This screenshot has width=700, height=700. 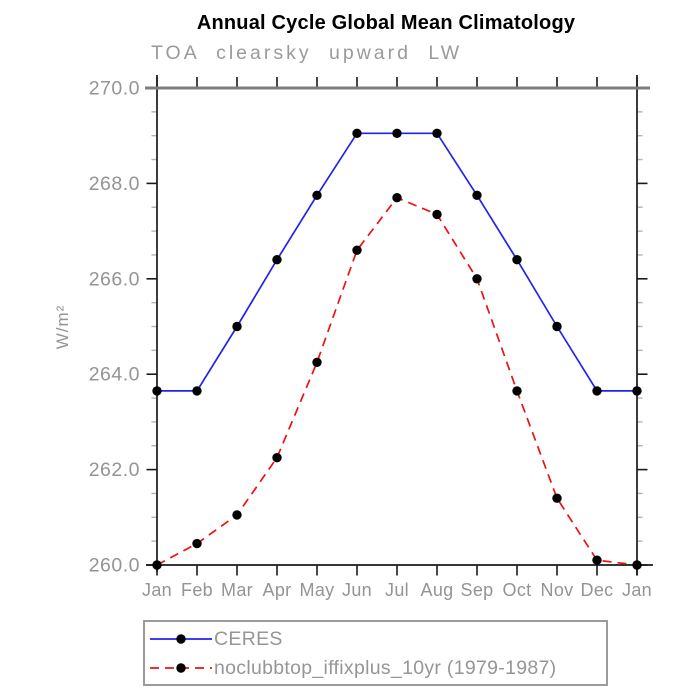 What do you see at coordinates (197, 590) in the screenshot?
I see `month-tick-label: Feb` at bounding box center [197, 590].